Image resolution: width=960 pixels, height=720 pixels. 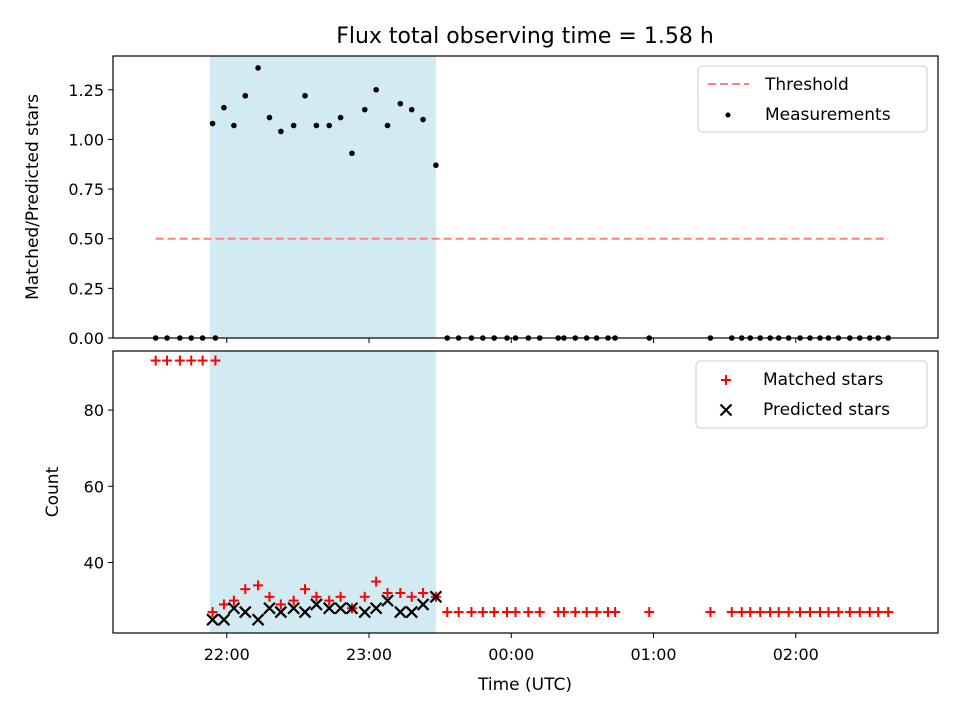 I want to click on observing-window-shade-top, so click(x=322, y=197).